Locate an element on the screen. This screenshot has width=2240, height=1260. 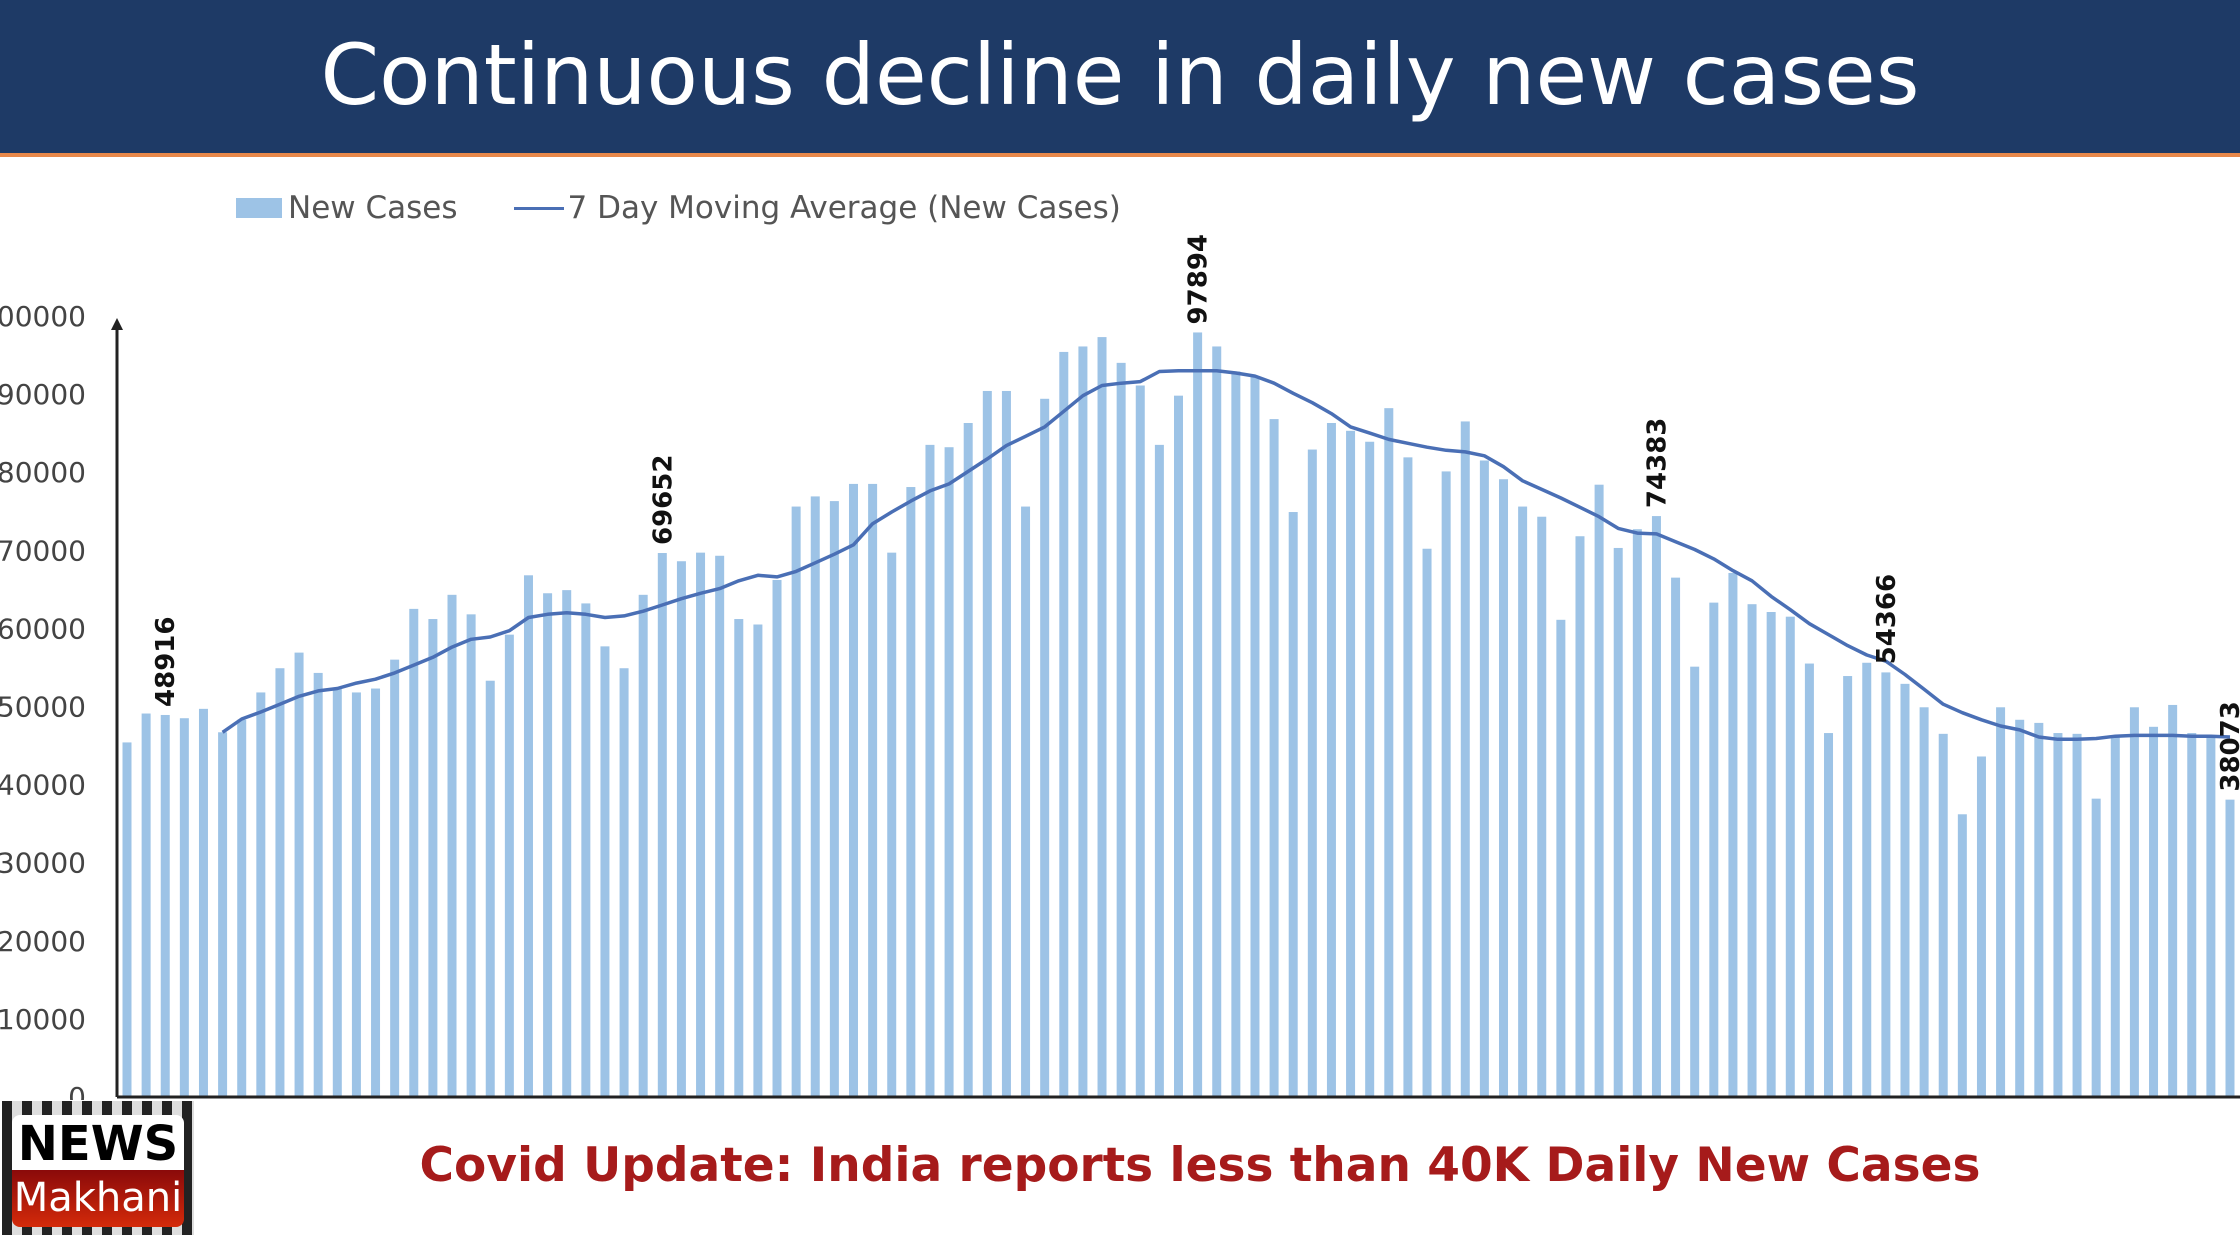
news-makhani-logo: NEWS Makhani is located at coordinates (98, 1168).